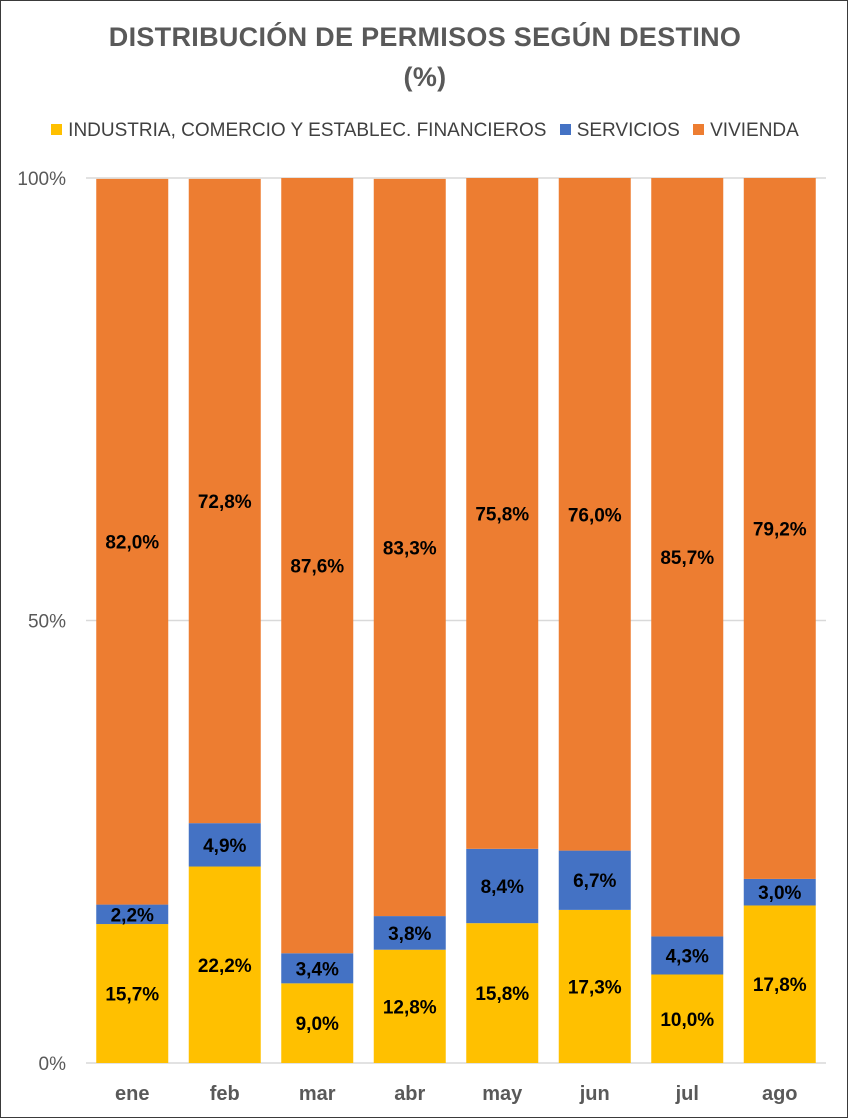  I want to click on bar-vivienda-jun, so click(594, 514).